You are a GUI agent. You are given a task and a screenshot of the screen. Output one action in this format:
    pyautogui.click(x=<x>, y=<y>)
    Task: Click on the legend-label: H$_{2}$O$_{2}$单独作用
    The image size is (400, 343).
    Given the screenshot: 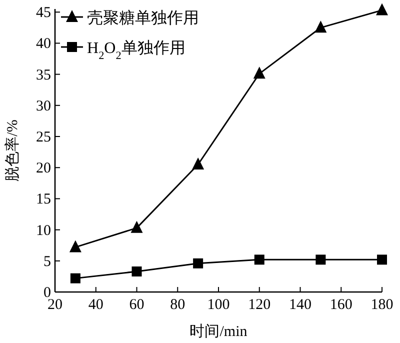 What is the action you would take?
    pyautogui.click(x=136, y=50)
    